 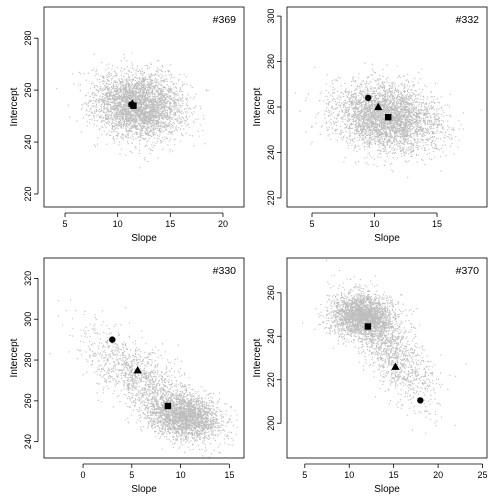 I want to click on panel-label: #369, so click(x=225, y=20).